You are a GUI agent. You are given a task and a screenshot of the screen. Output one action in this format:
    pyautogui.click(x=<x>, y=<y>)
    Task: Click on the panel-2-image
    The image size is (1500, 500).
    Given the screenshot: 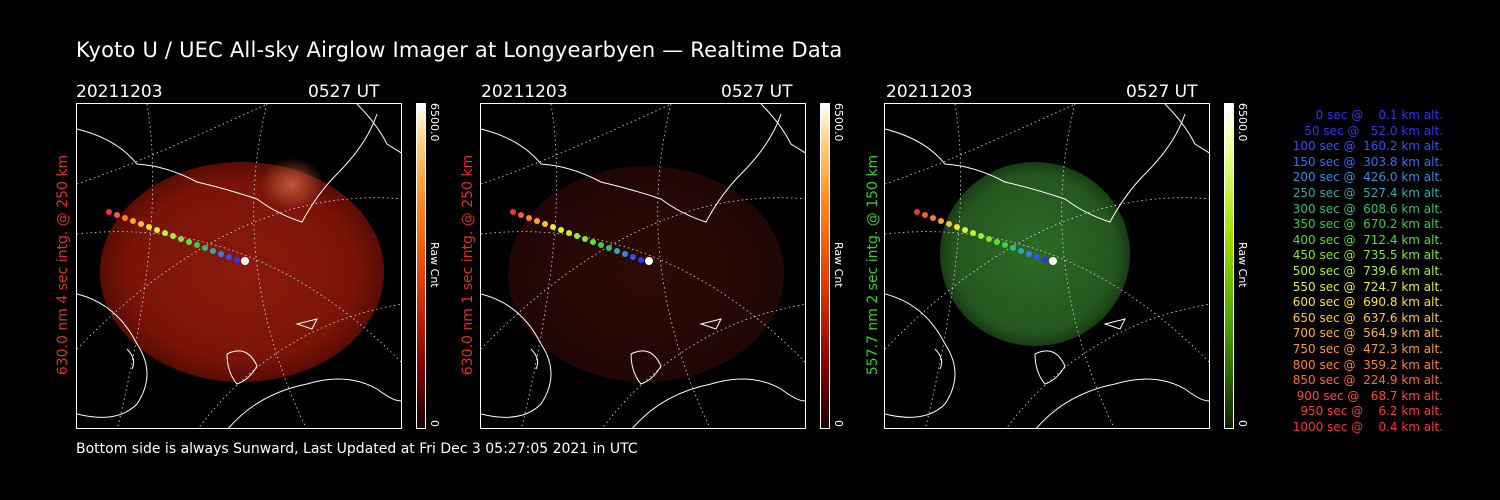 What is the action you would take?
    pyautogui.click(x=643, y=266)
    